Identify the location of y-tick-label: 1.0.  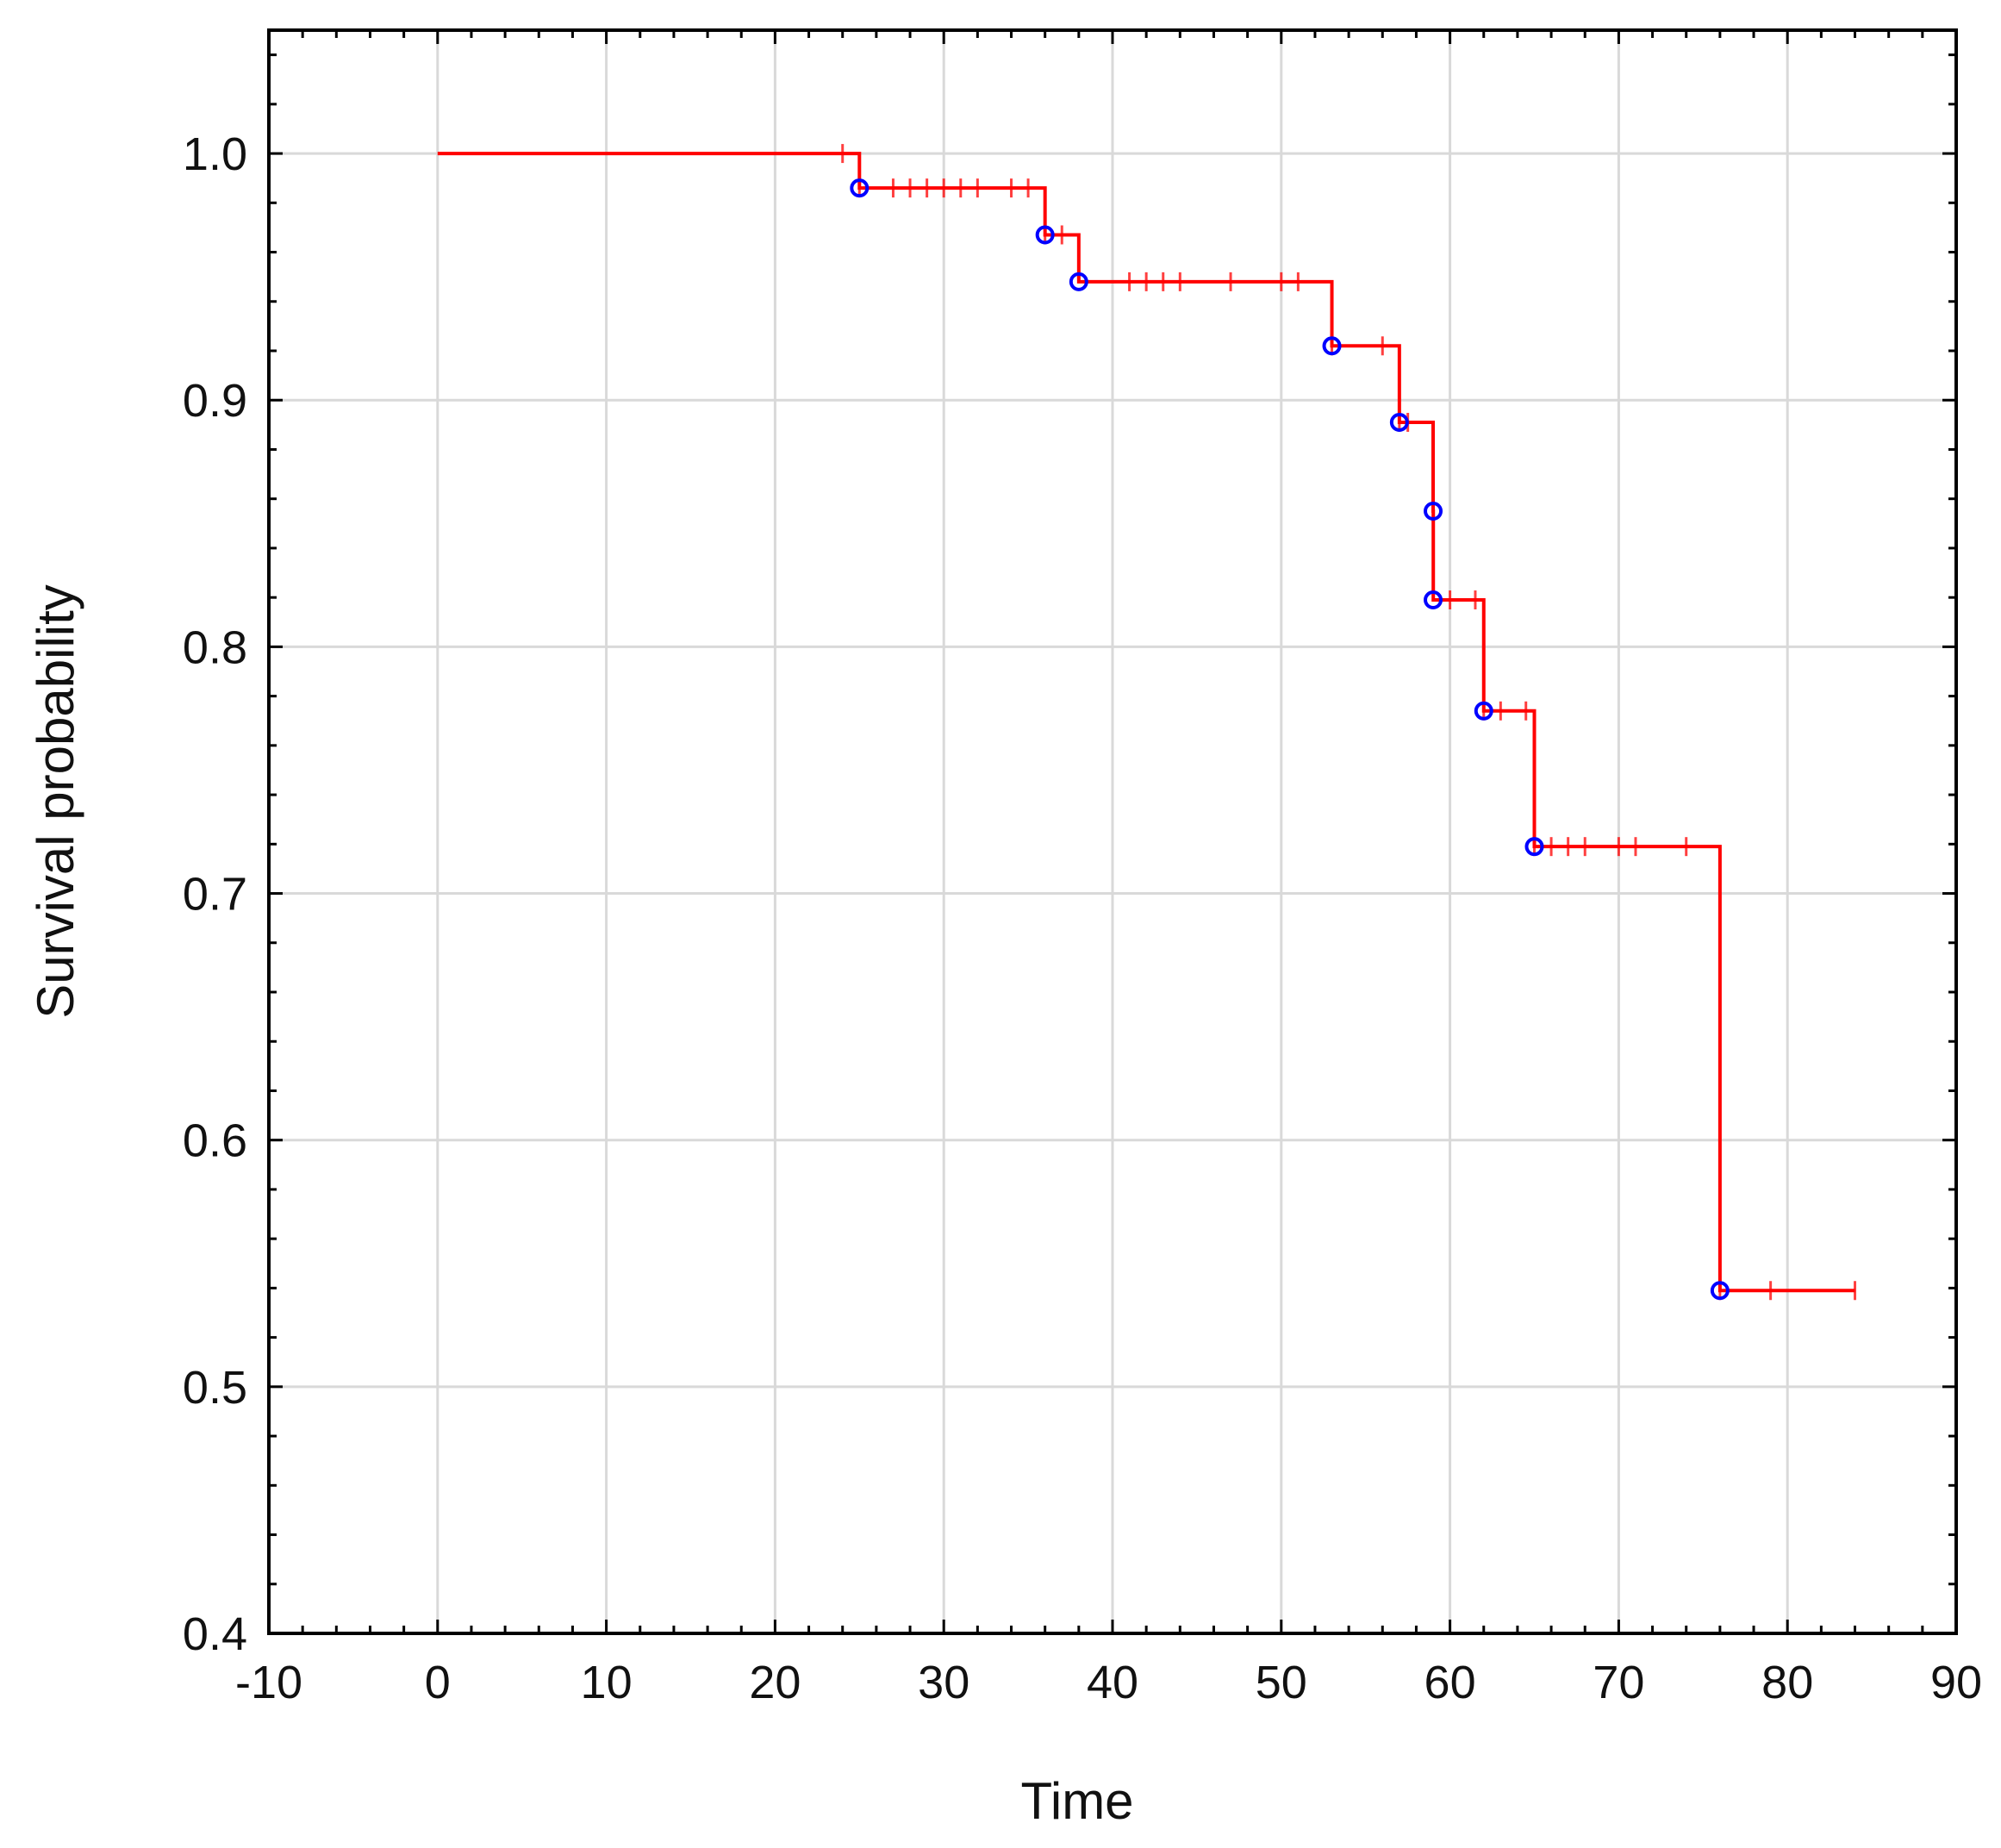
(215, 154).